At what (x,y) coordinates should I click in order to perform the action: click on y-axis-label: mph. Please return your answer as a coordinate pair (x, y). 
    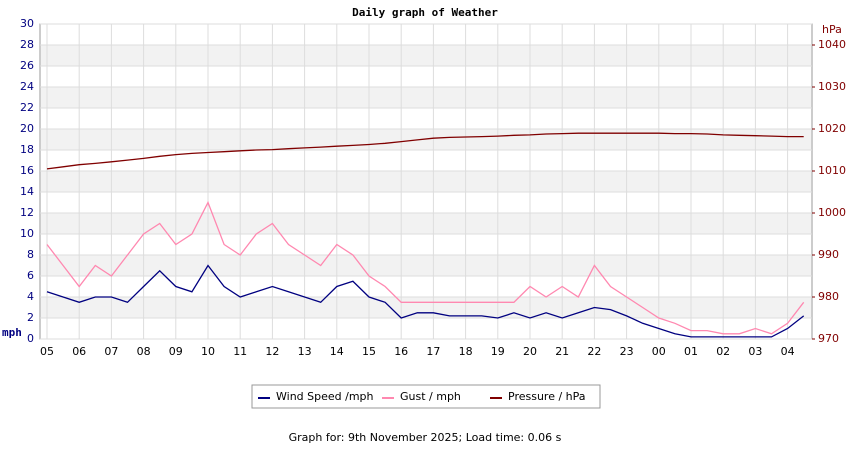
    Looking at the image, I should click on (12, 332).